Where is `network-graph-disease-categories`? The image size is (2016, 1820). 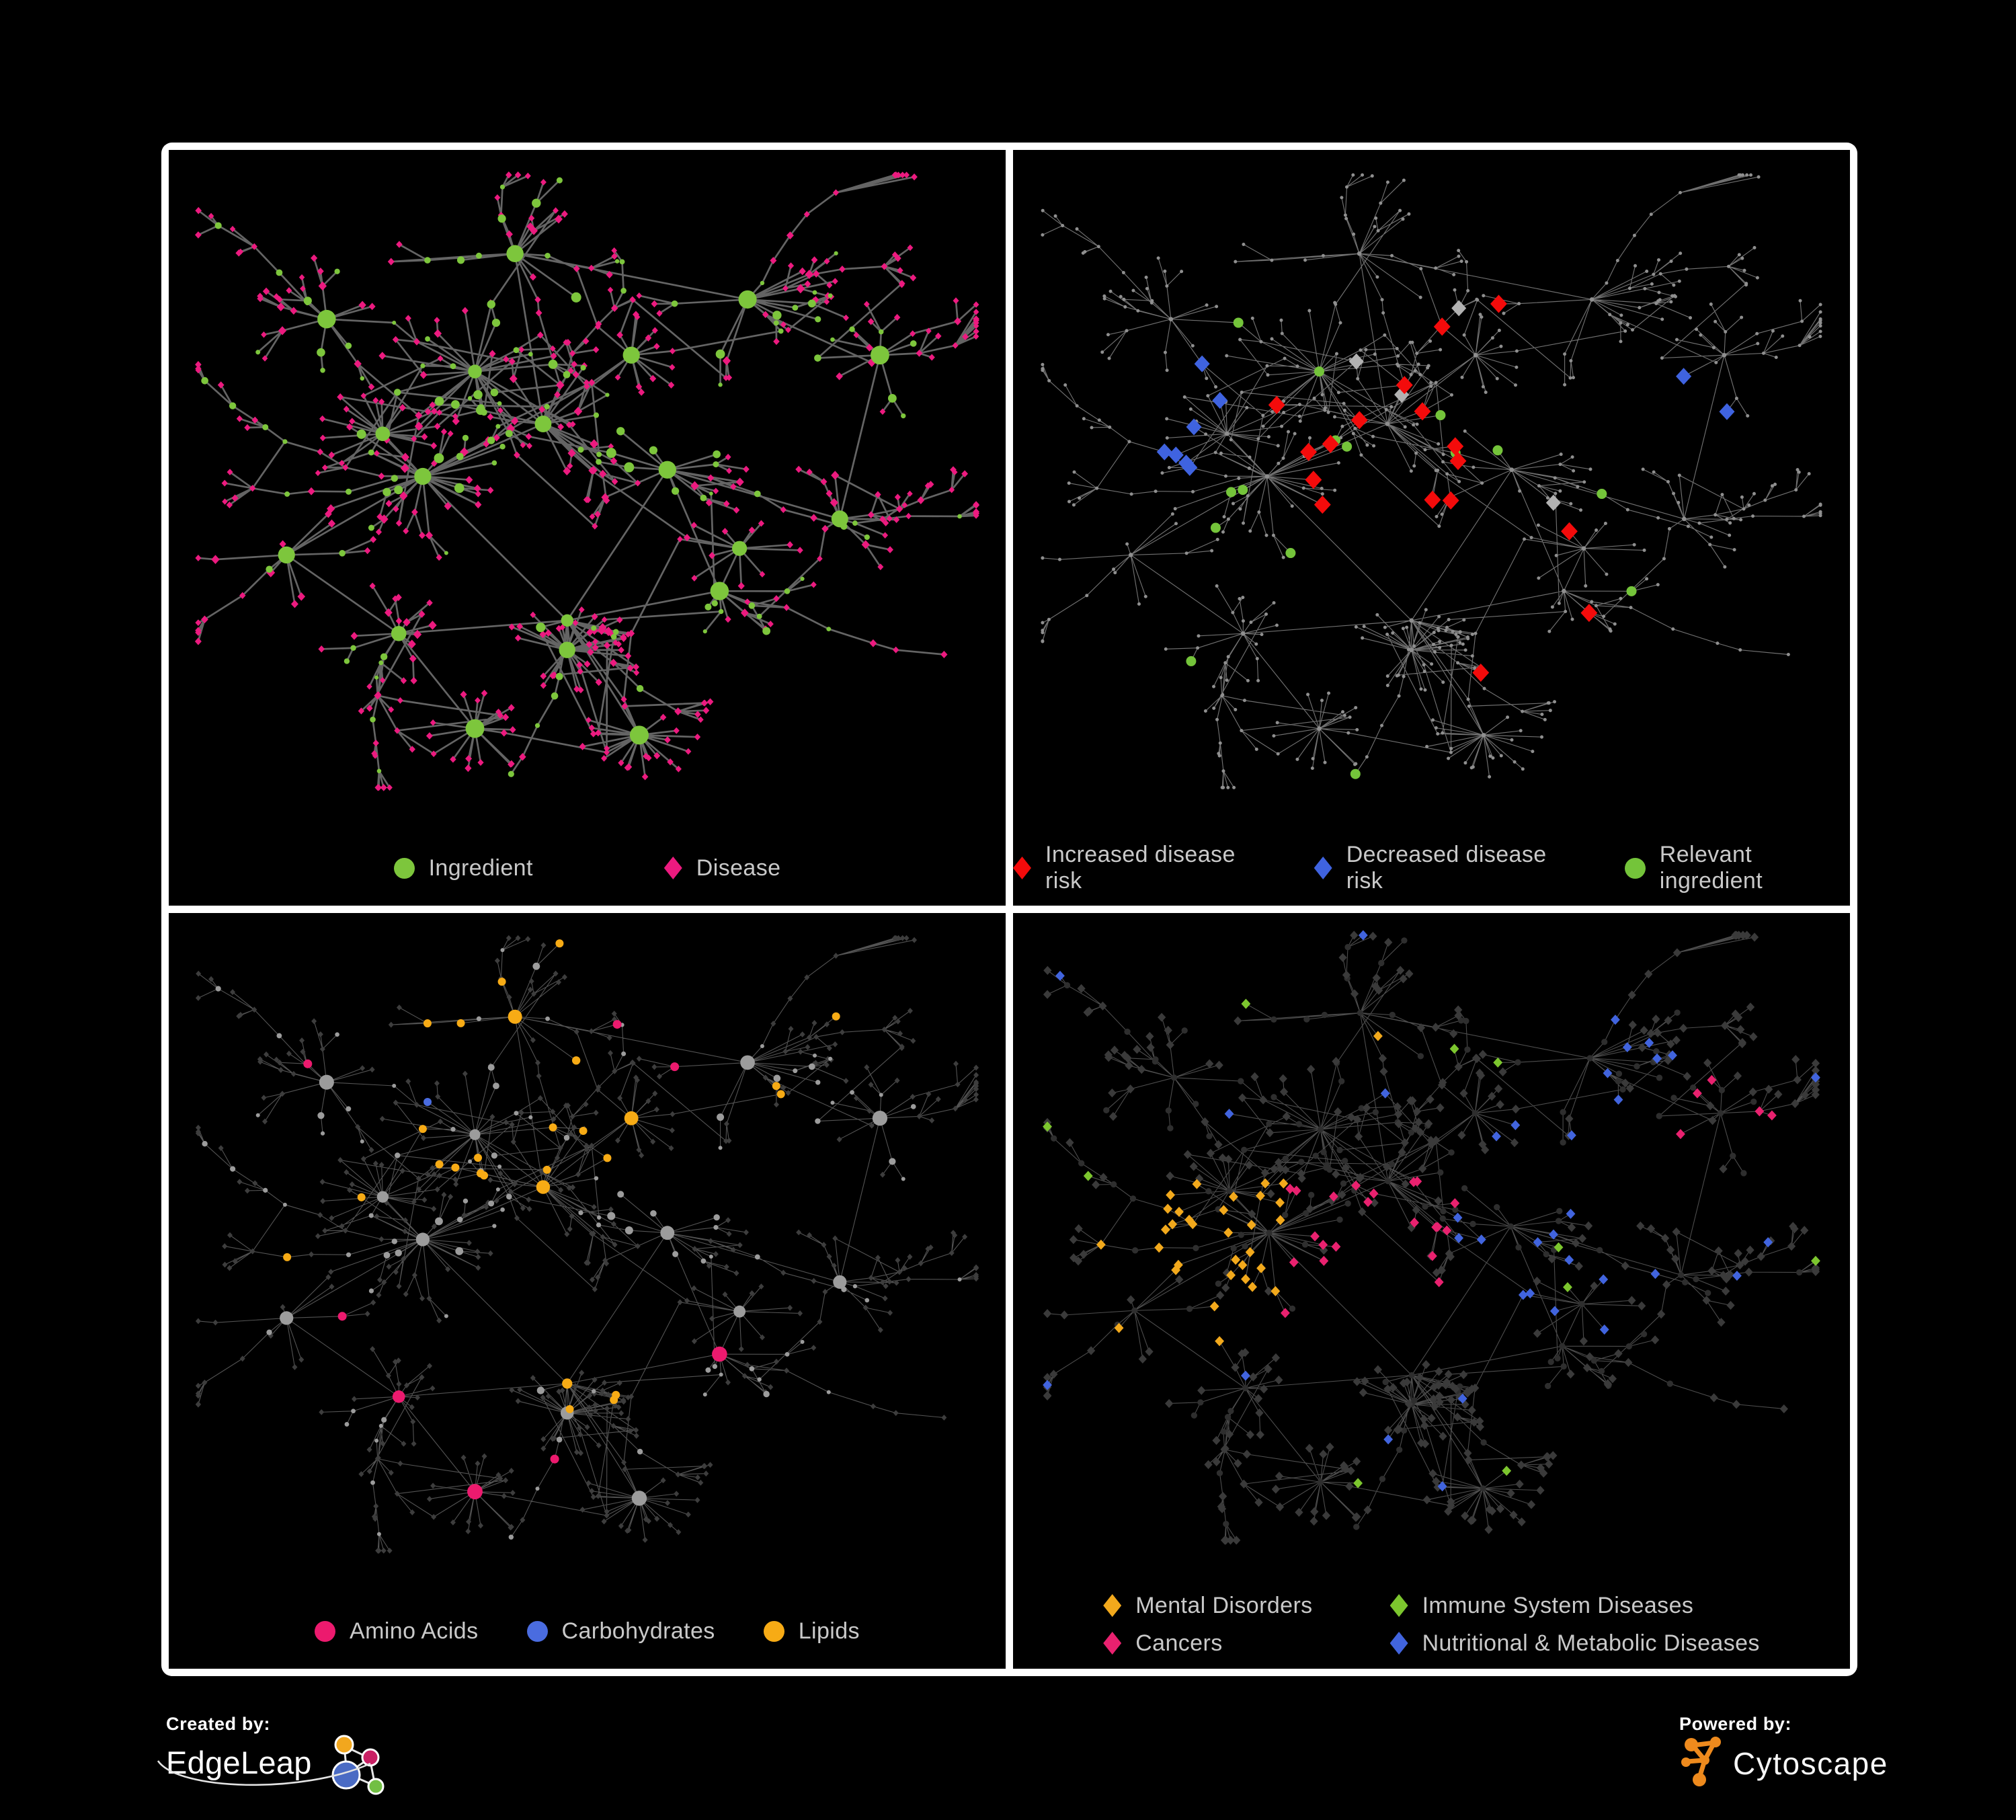
network-graph-disease-categories is located at coordinates (1431, 1237).